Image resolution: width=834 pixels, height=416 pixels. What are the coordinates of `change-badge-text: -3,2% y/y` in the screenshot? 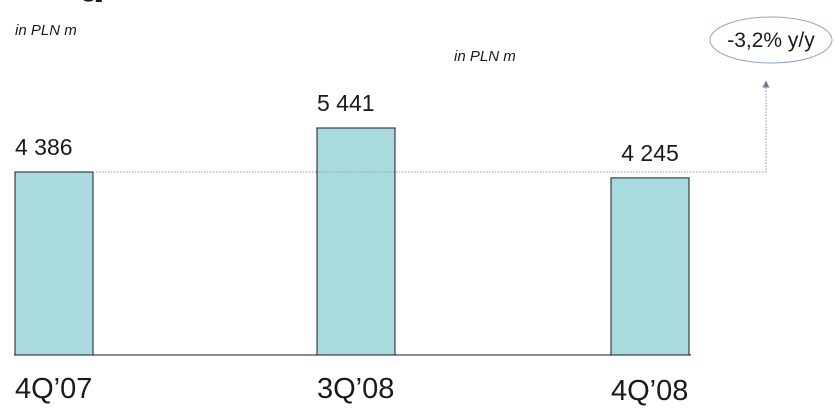 It's located at (771, 40).